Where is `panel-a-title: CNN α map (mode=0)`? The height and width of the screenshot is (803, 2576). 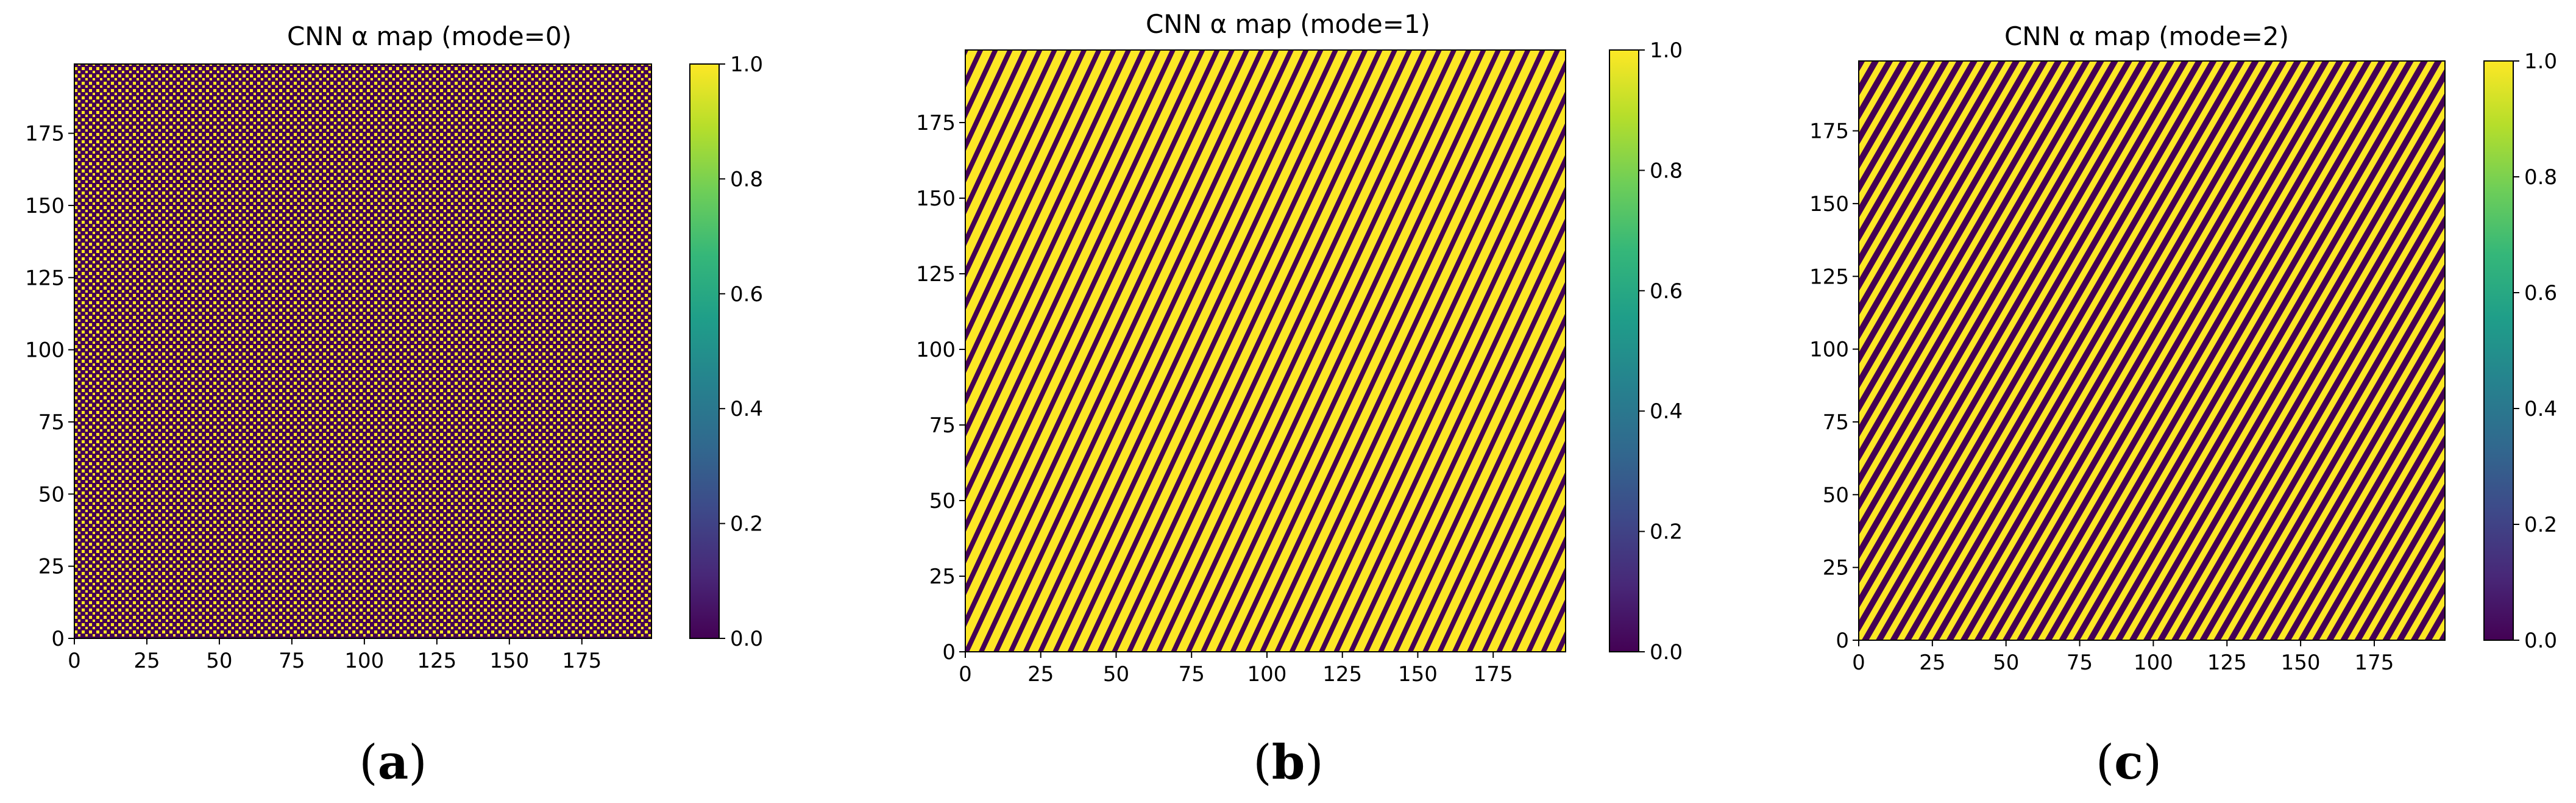
panel-a-title: CNN α map (mode=0) is located at coordinates (429, 36).